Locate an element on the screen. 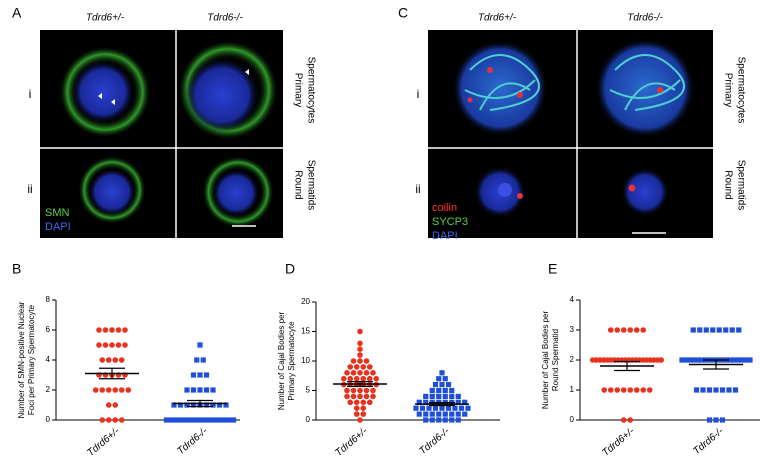  panel-letter: D is located at coordinates (290, 269).